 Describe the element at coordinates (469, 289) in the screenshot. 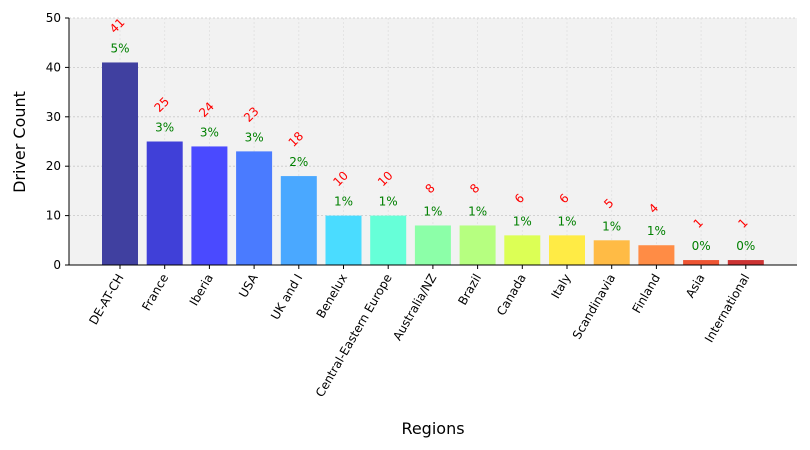

I see `x-tick-label: Brazil` at that location.